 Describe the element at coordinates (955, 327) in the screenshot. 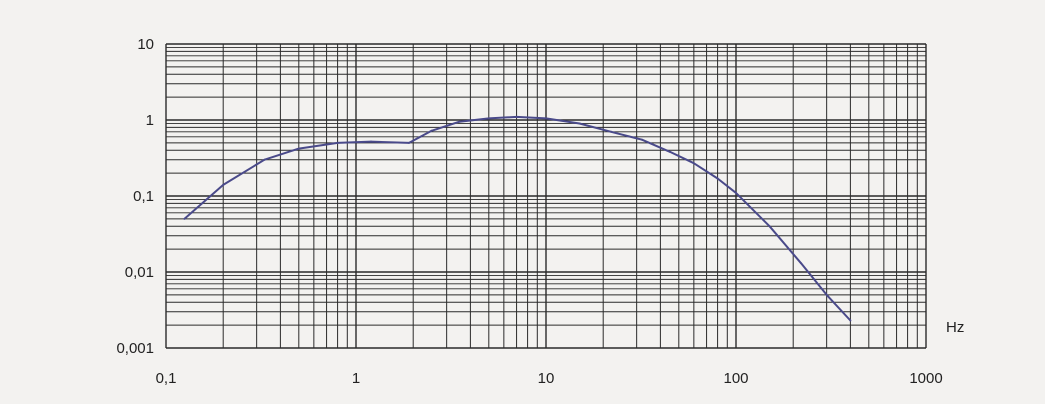

I see `x-axis-unit-label: Hz` at that location.